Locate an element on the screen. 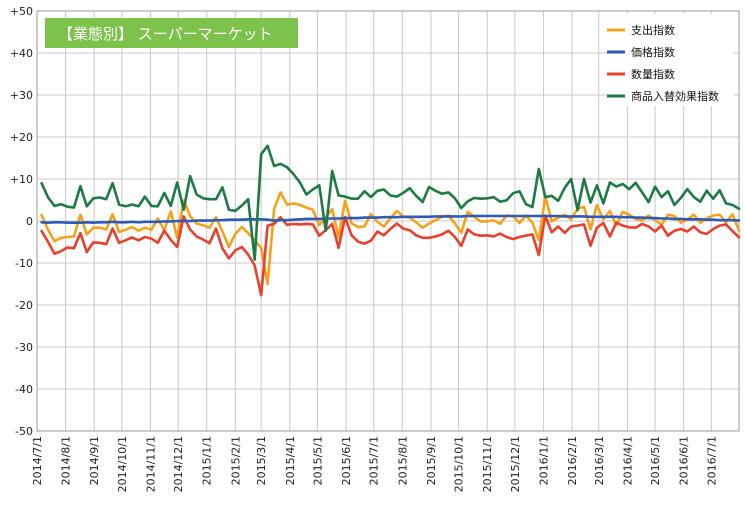 Image resolution: width=745 pixels, height=510 pixels. x-tick-label: 2014/9/1 is located at coordinates (94, 460).